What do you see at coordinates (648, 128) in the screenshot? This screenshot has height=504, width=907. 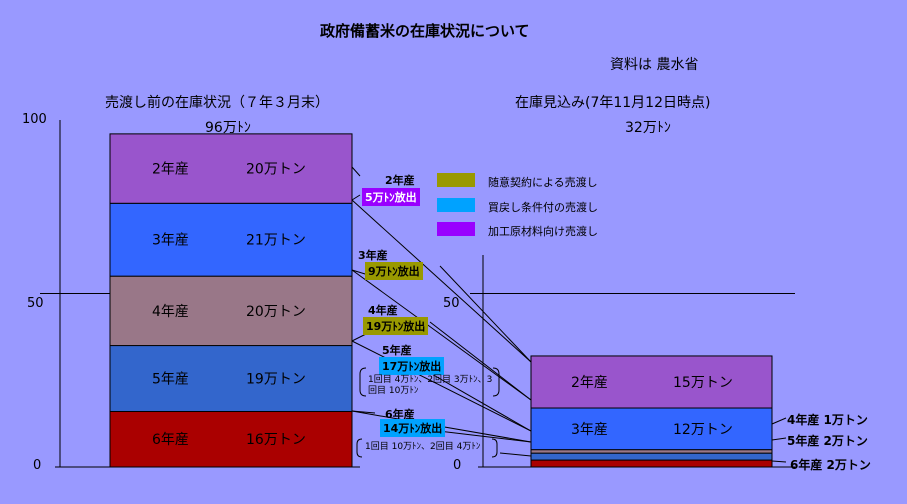 I see `right-chart-total: 32万ﾄﾝ` at bounding box center [648, 128].